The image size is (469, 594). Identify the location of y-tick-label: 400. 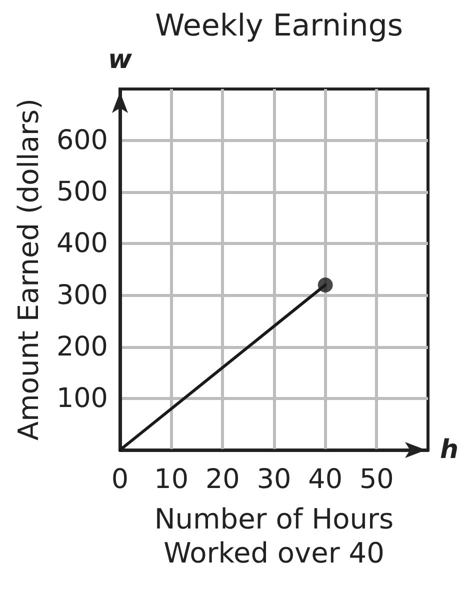
(82, 244).